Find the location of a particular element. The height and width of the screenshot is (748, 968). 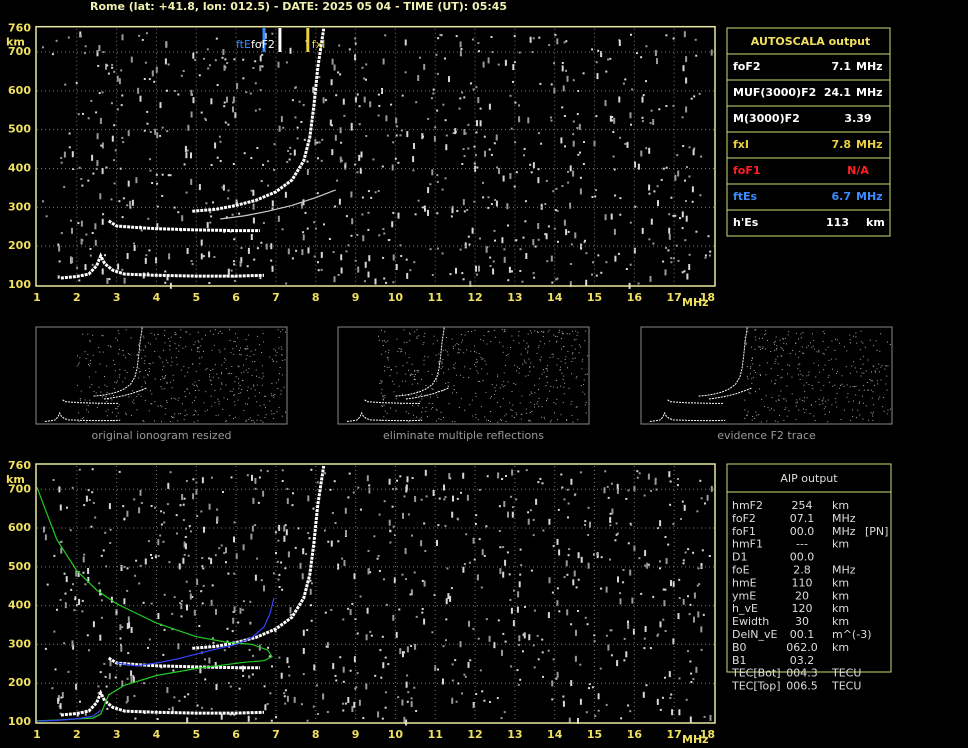

x-tick-label: 1 is located at coordinates (37, 734).